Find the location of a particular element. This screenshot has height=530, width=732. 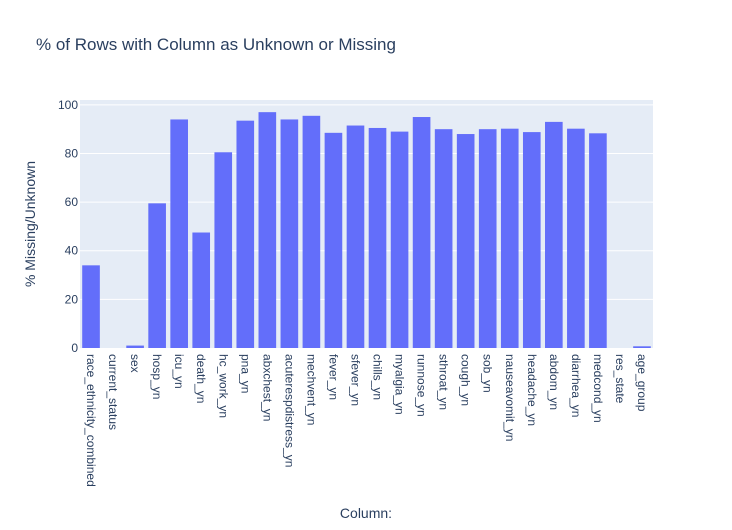

x-tick-label: fever_yn is located at coordinates (333, 377).